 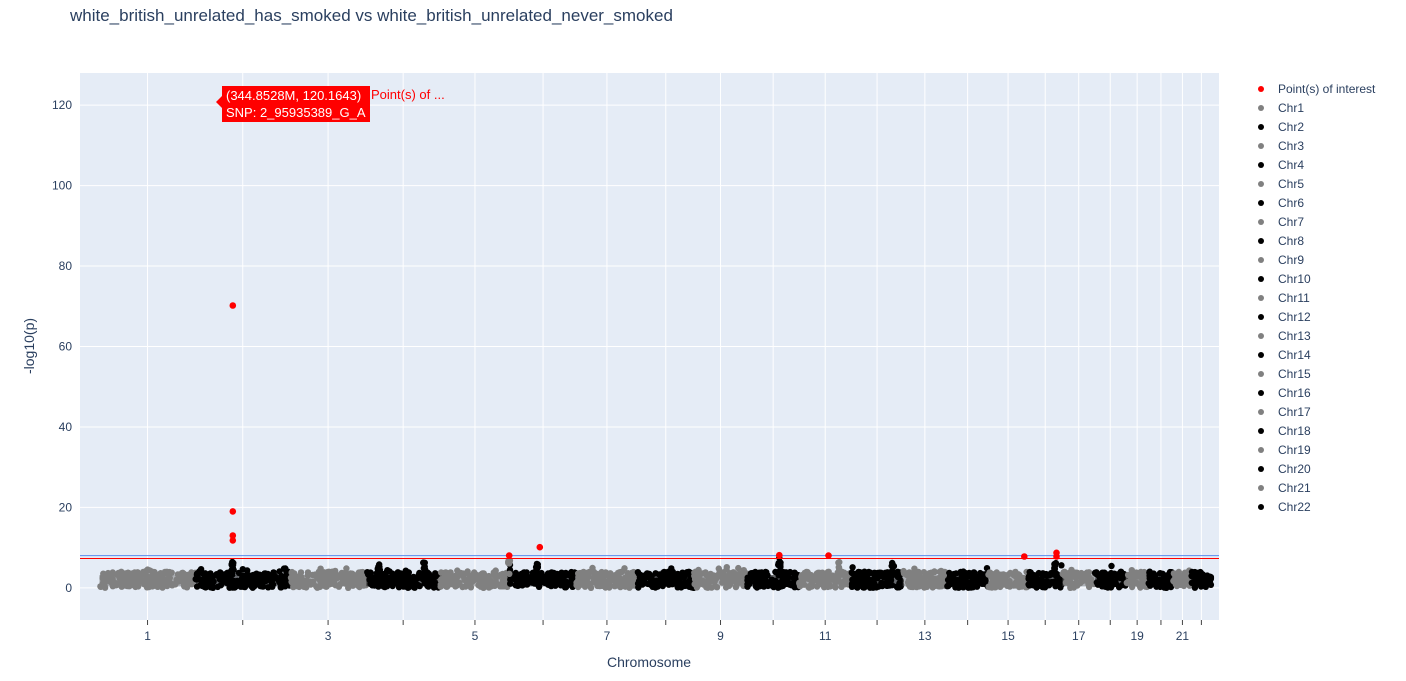 I want to click on y-tick-label: 40, so click(x=66, y=427).